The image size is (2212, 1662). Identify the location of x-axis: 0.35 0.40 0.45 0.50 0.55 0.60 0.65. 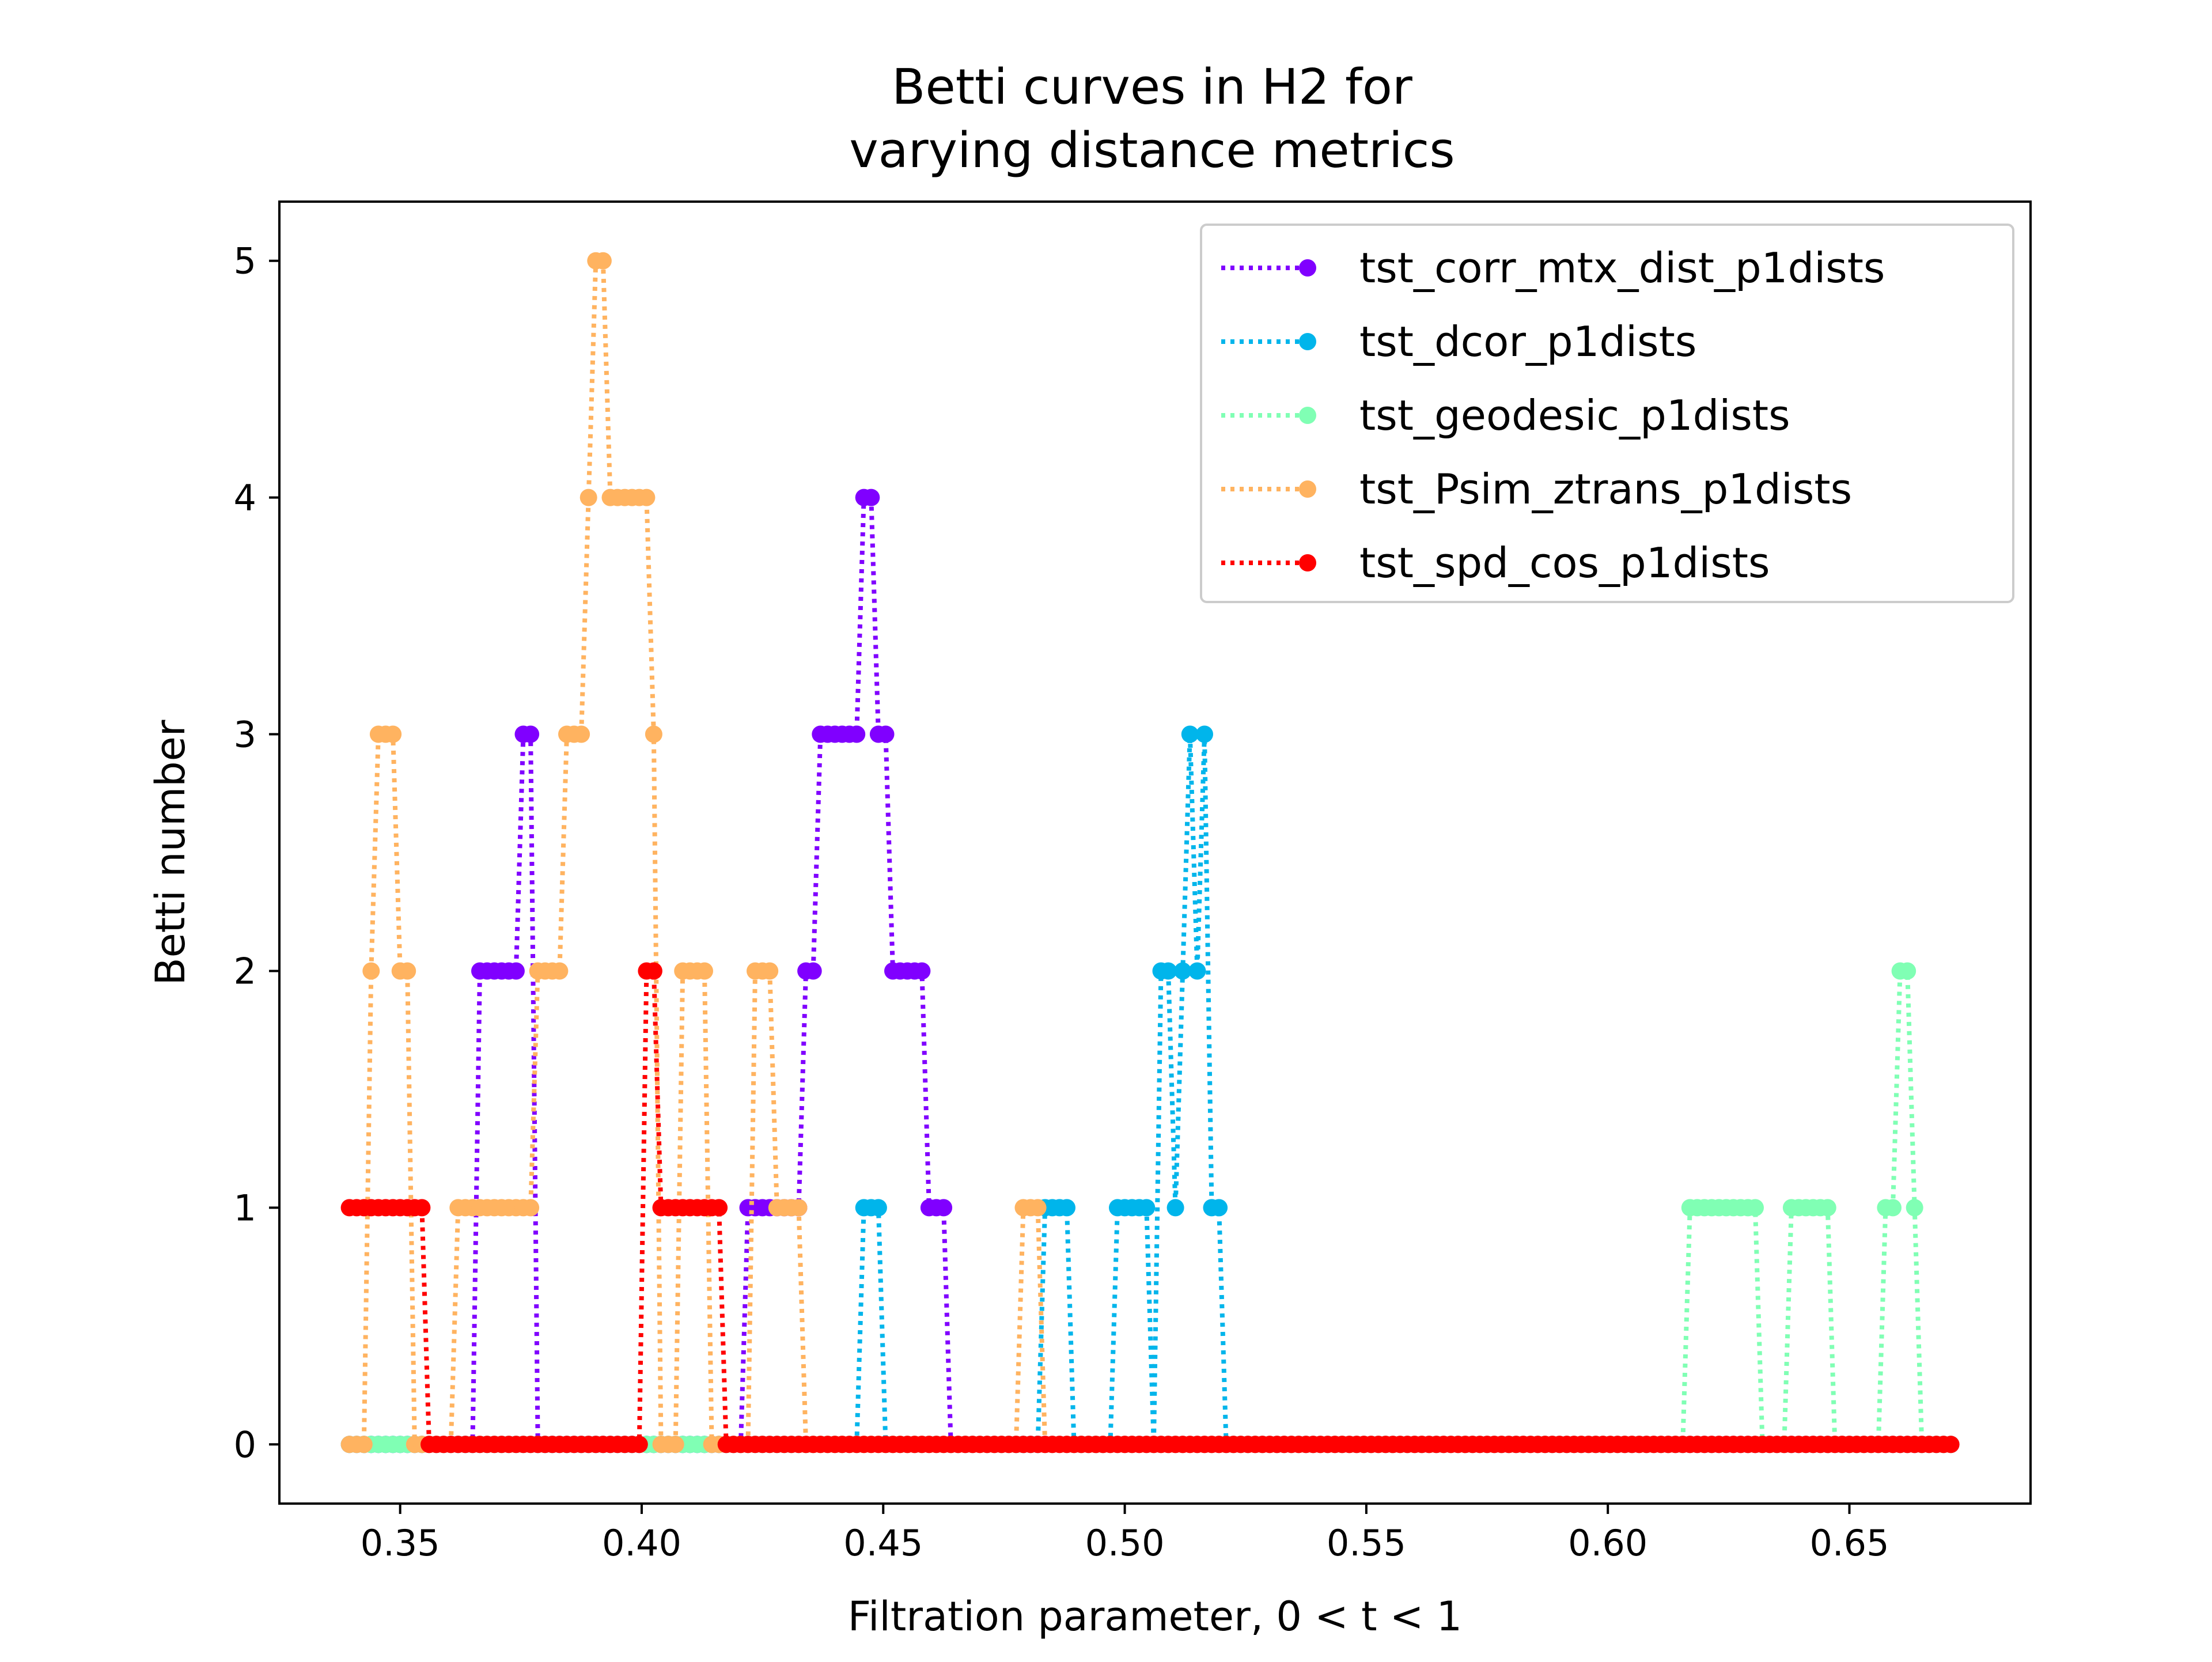
(1125, 1534).